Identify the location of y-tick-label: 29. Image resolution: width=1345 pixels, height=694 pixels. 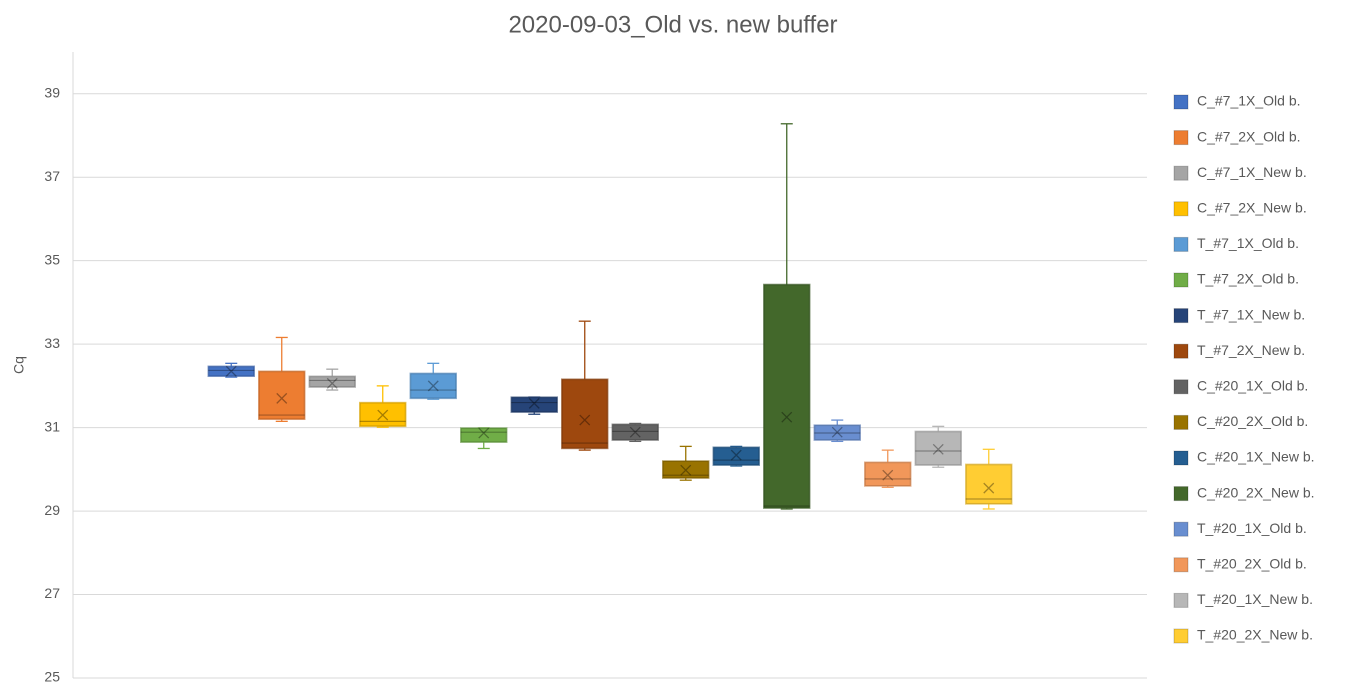
(52, 510).